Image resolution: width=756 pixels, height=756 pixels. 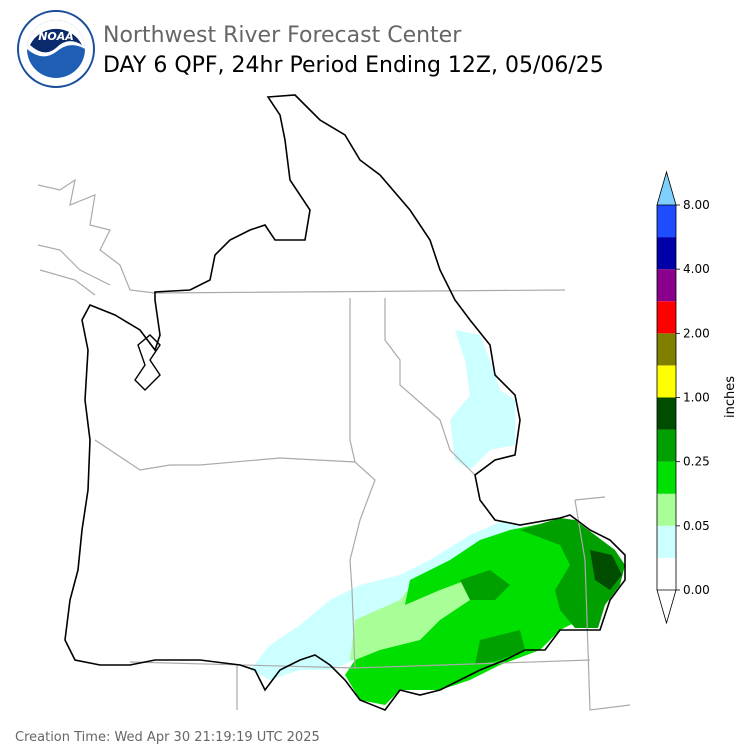 I want to click on colorbar-tick-label: 4.00, so click(x=696, y=269).